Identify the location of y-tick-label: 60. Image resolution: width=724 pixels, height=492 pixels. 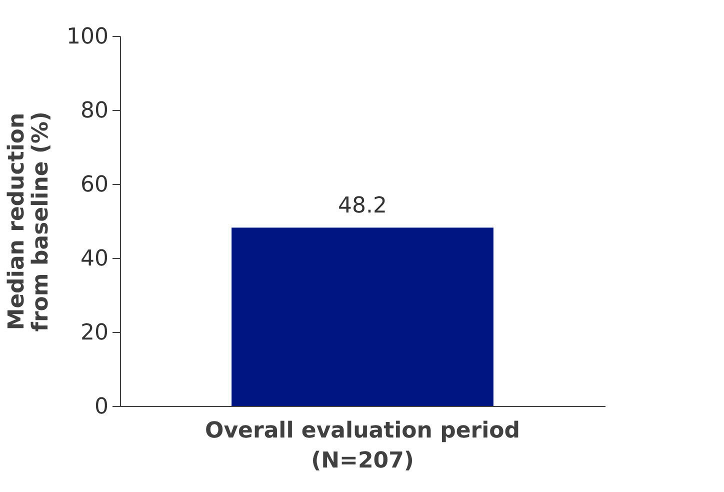
(94, 185).